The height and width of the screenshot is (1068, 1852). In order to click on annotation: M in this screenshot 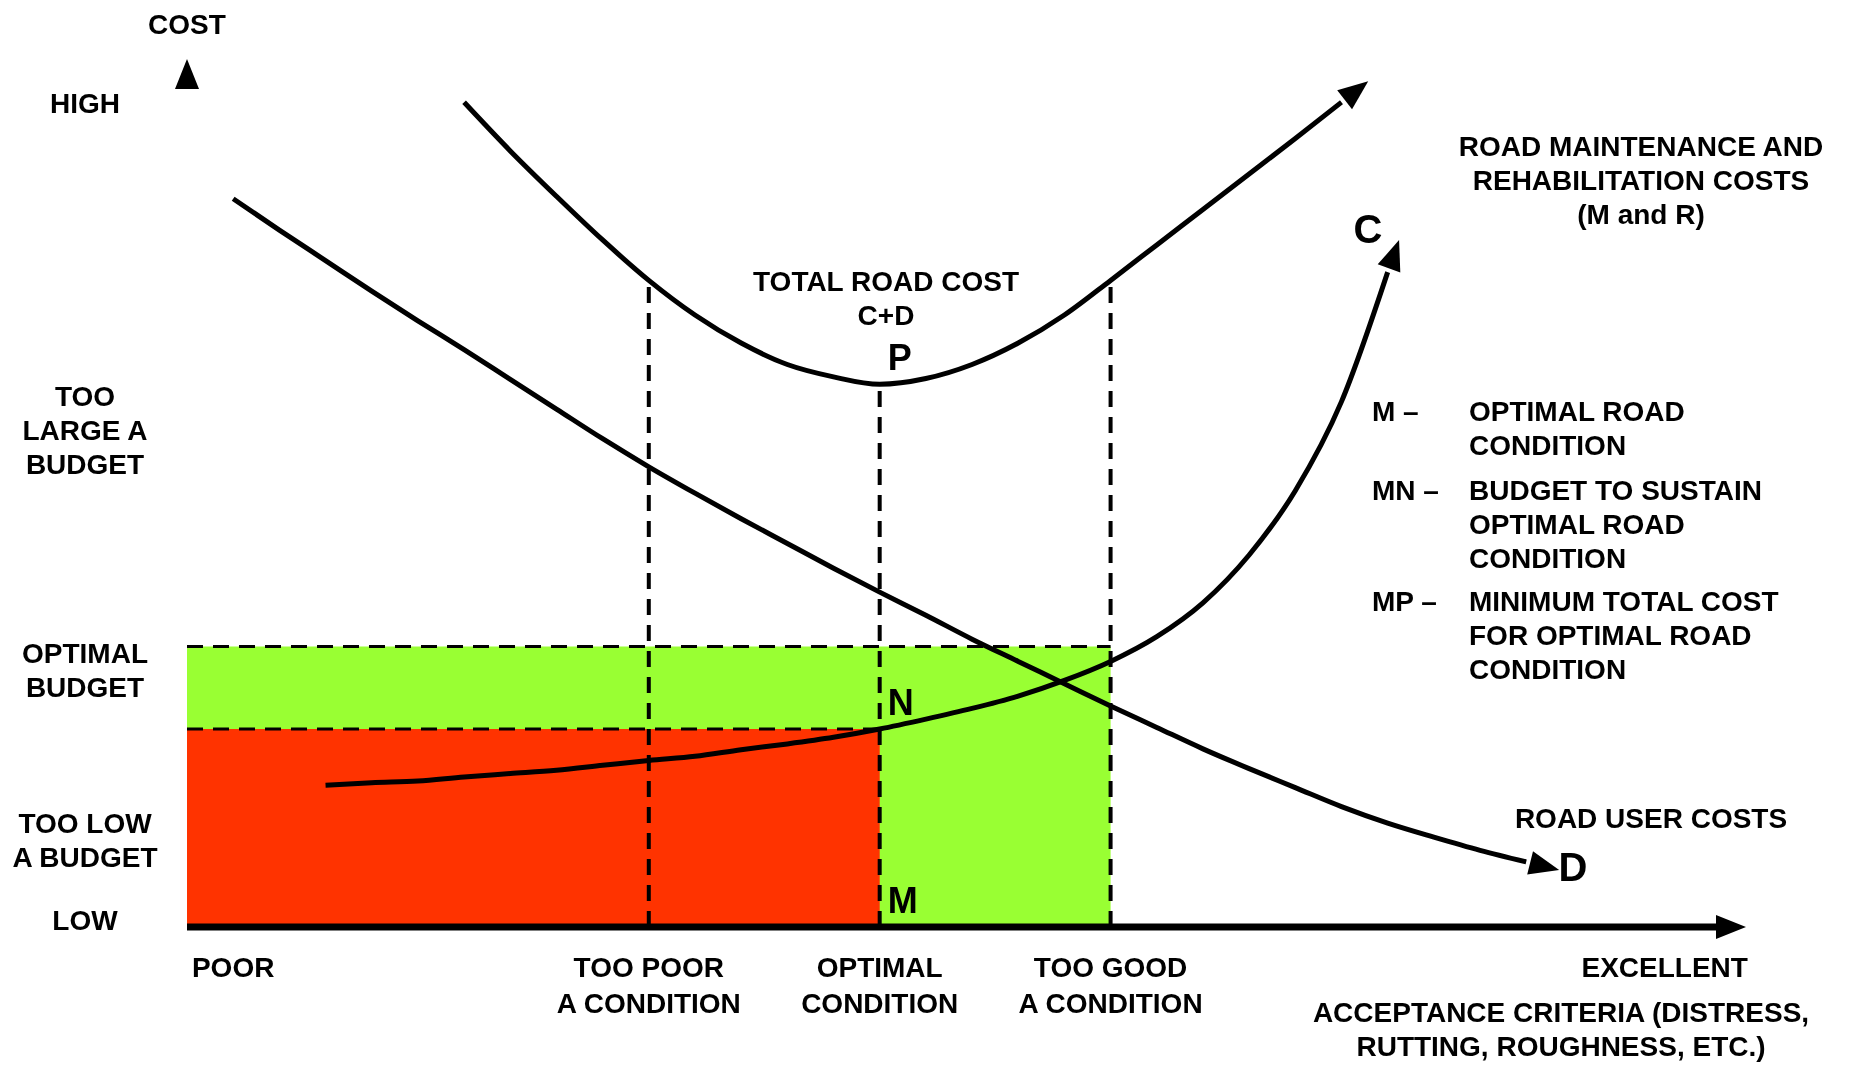, I will do `click(902, 900)`.